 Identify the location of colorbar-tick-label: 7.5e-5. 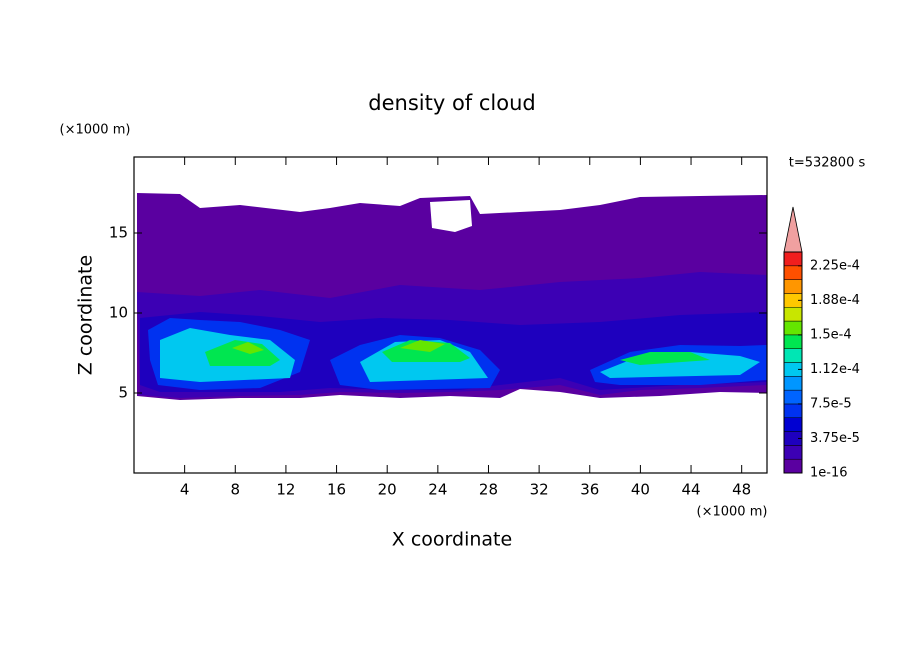
(831, 403).